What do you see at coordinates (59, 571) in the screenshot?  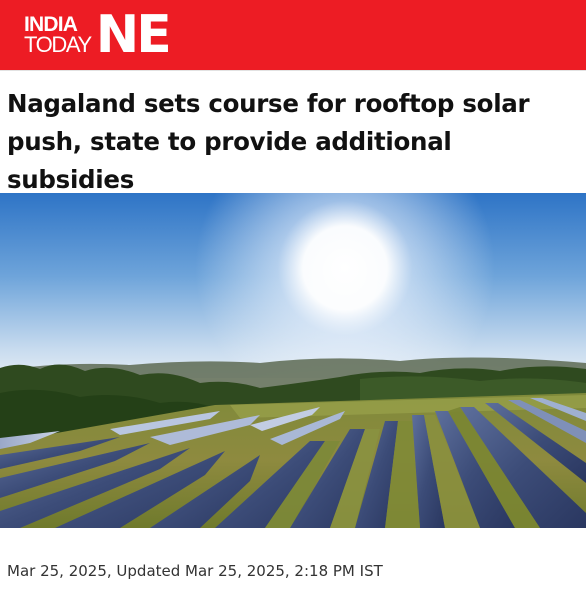 I see `publish-date: Mar 25, 2025,` at bounding box center [59, 571].